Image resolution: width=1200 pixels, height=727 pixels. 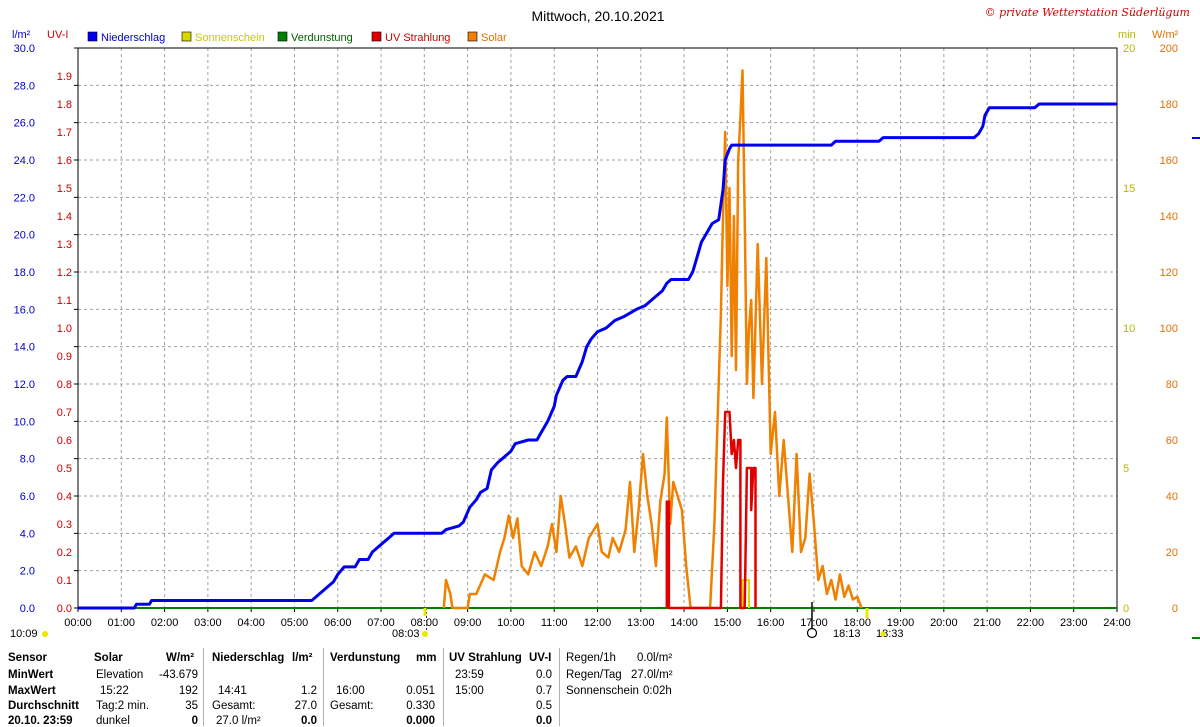 What do you see at coordinates (883, 634) in the screenshot?
I see `sunset2-icon` at bounding box center [883, 634].